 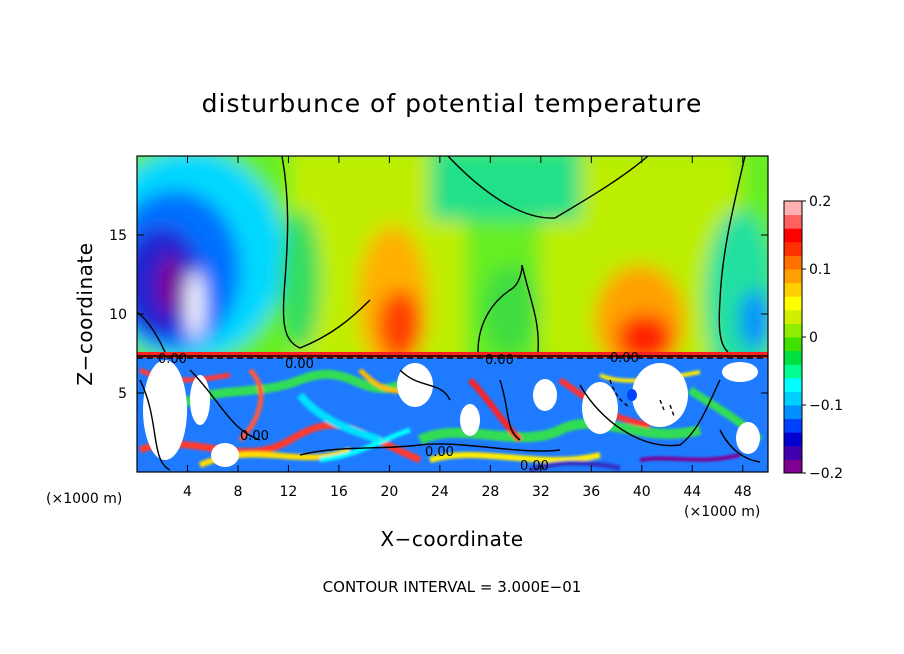 What do you see at coordinates (826, 406) in the screenshot?
I see `colorbar-tick-label: −0.1` at bounding box center [826, 406].